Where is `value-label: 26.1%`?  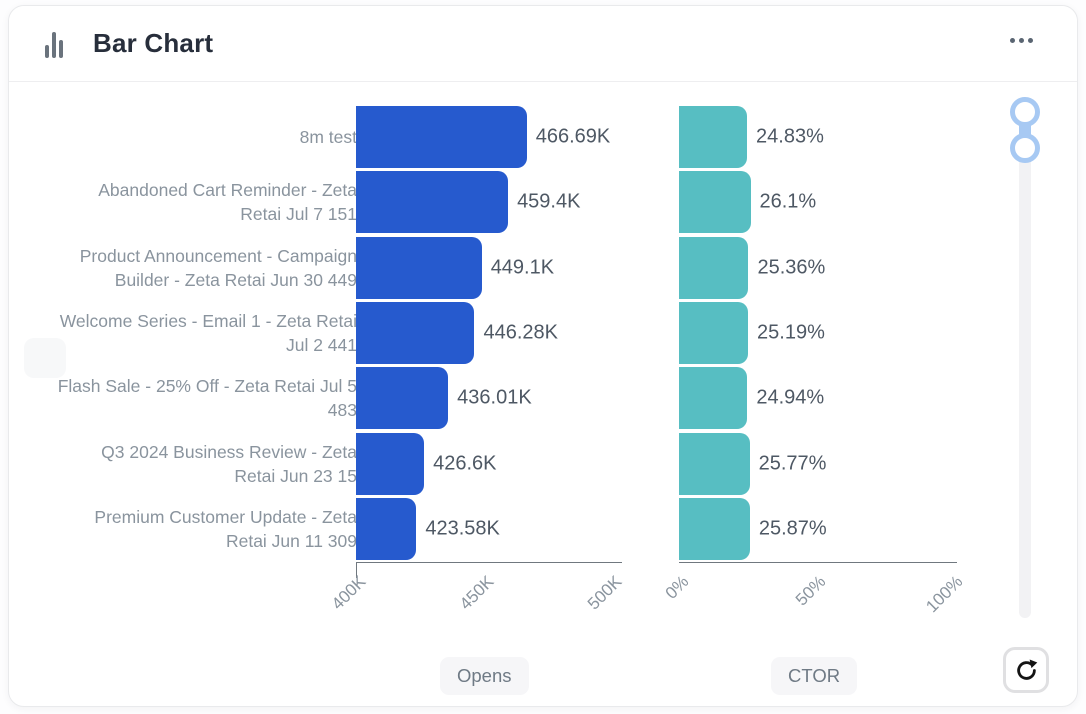
value-label: 26.1% is located at coordinates (788, 201).